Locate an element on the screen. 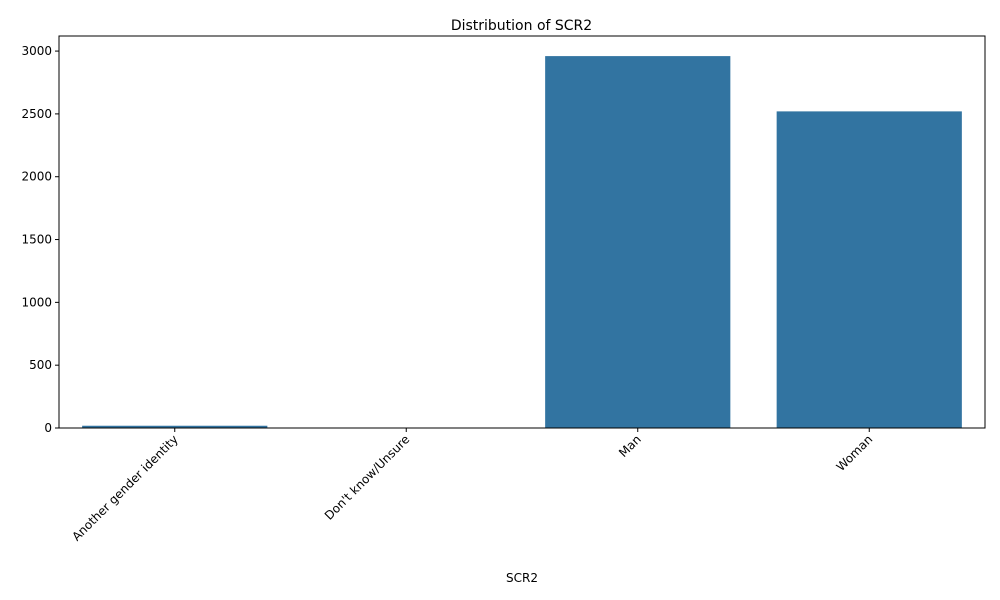 This screenshot has width=1000, height=600. y-tick-label: 1000 is located at coordinates (36, 302).